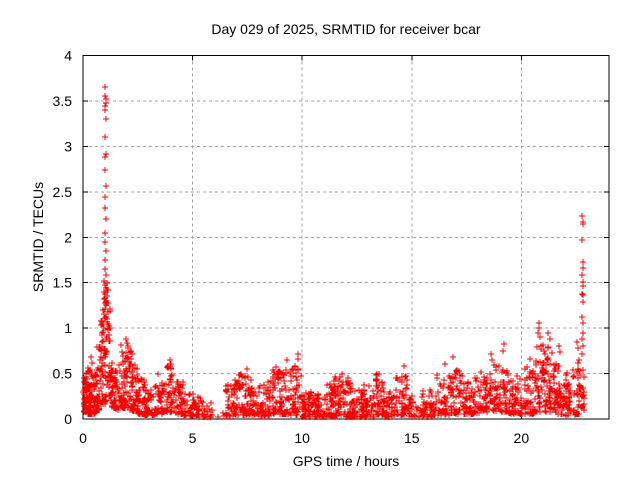 Image resolution: width=640 pixels, height=480 pixels. What do you see at coordinates (412, 438) in the screenshot?
I see `x-tick-label: 15` at bounding box center [412, 438].